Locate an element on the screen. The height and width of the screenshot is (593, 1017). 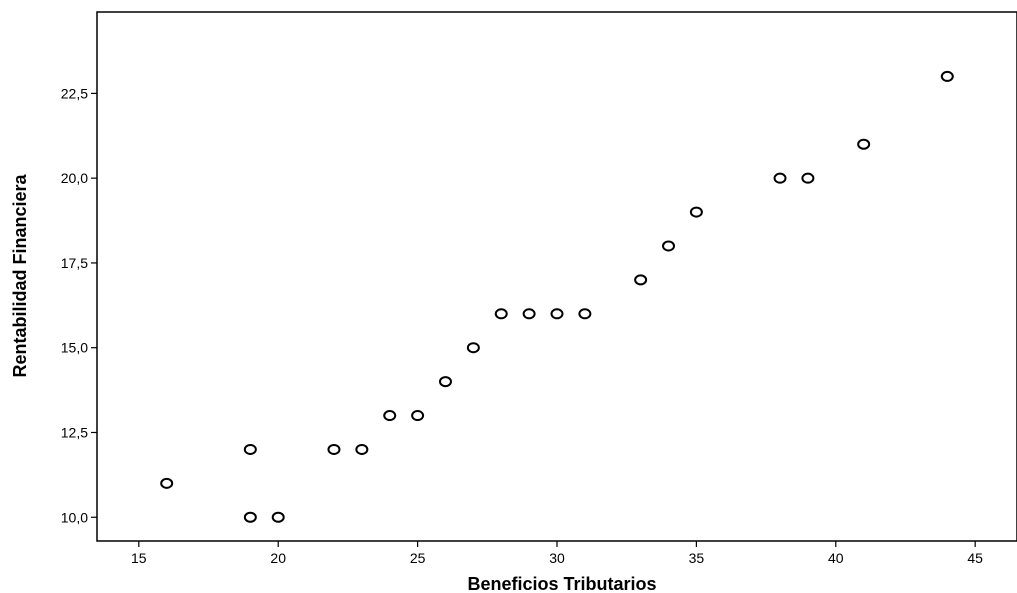
x-tick-label: 35 is located at coordinates (697, 558).